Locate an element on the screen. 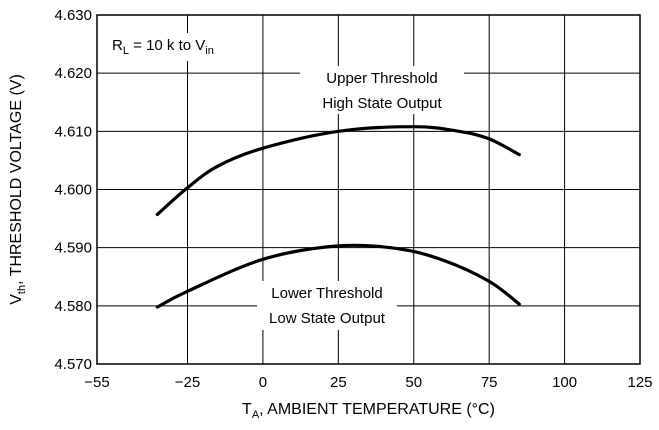 The height and width of the screenshot is (430, 659). y-tick-label: 4.570 is located at coordinates (73, 364).